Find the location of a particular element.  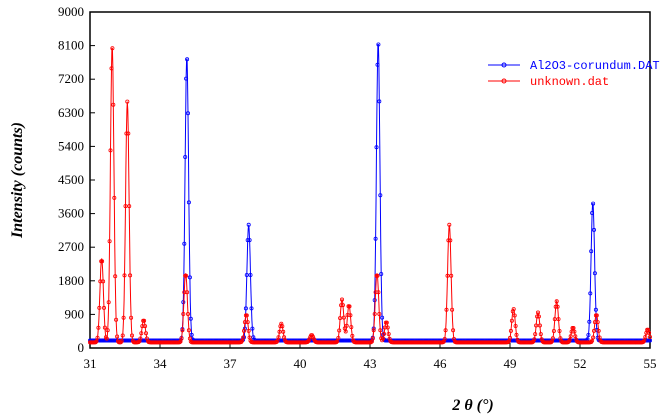

y-tick-label: 5400 is located at coordinates (71, 145).